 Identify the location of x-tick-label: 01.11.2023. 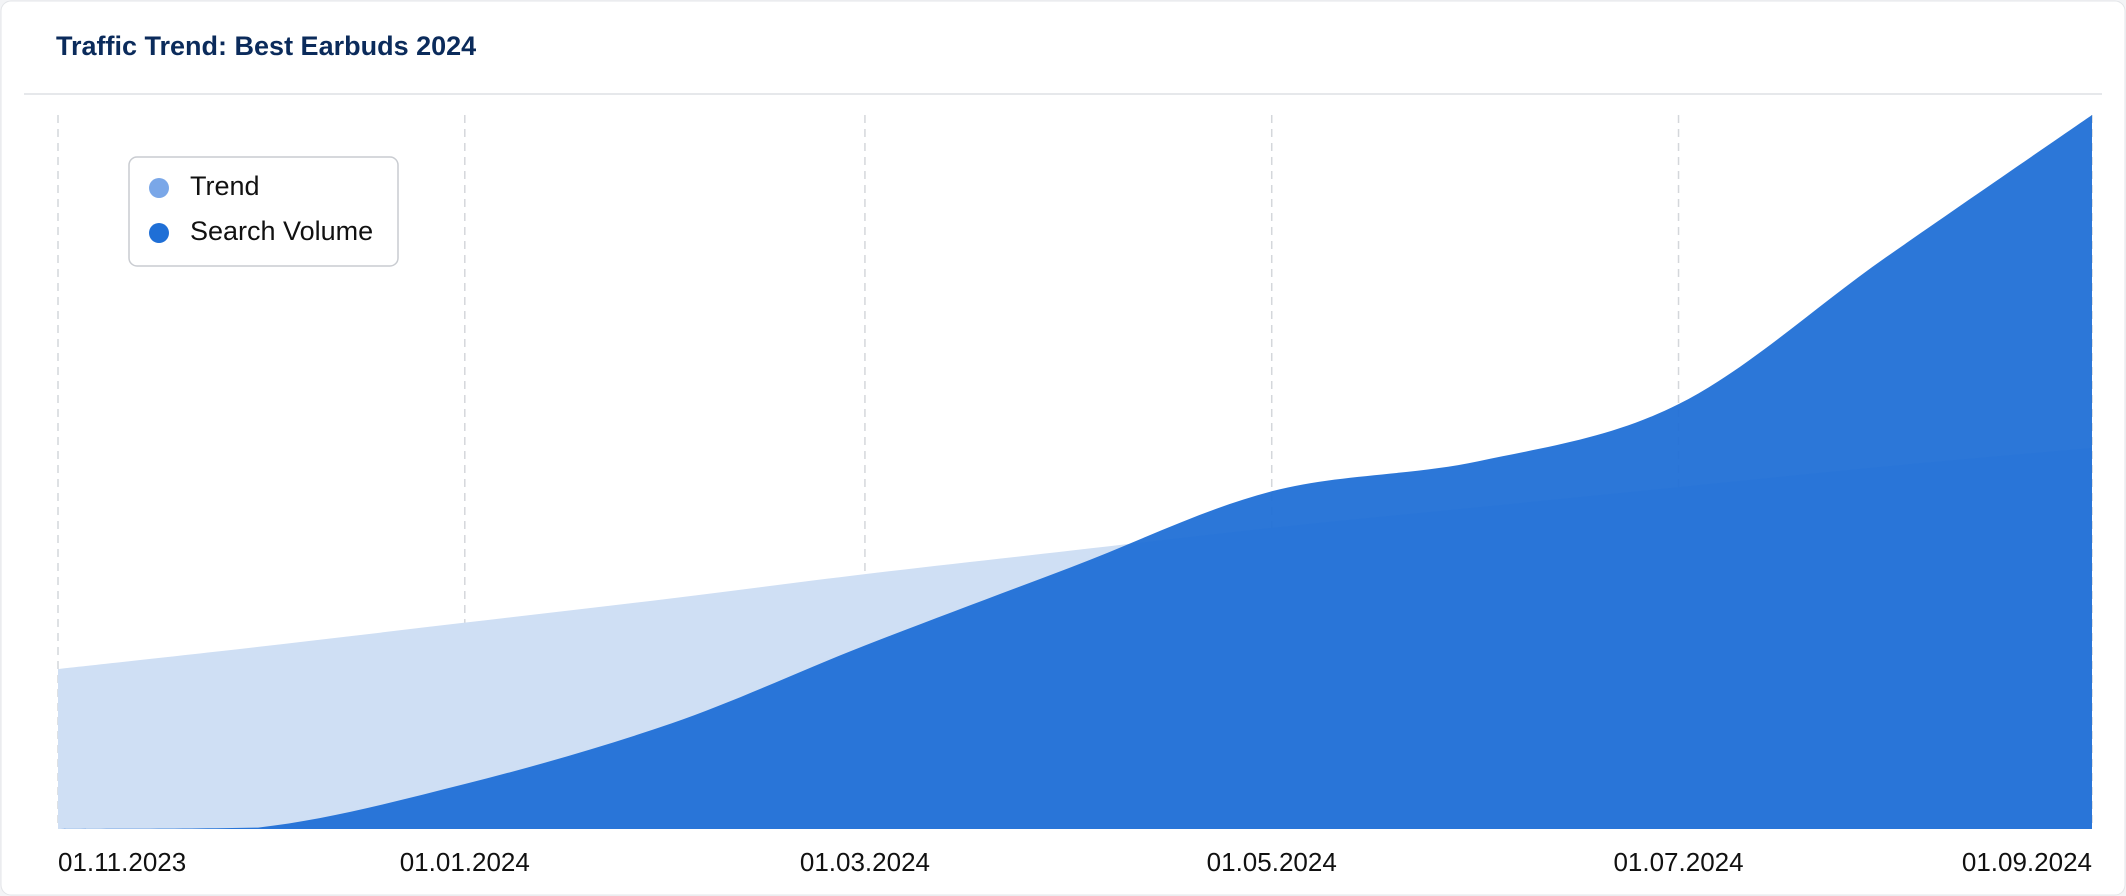
(122, 862).